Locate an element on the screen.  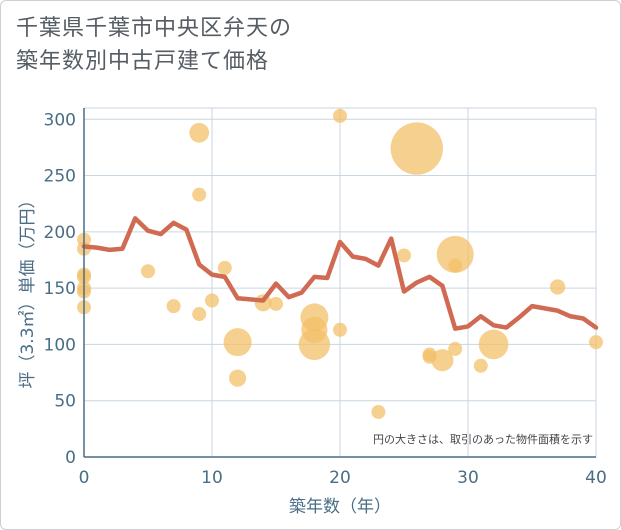
x-tick-label: 40 is located at coordinates (596, 478).